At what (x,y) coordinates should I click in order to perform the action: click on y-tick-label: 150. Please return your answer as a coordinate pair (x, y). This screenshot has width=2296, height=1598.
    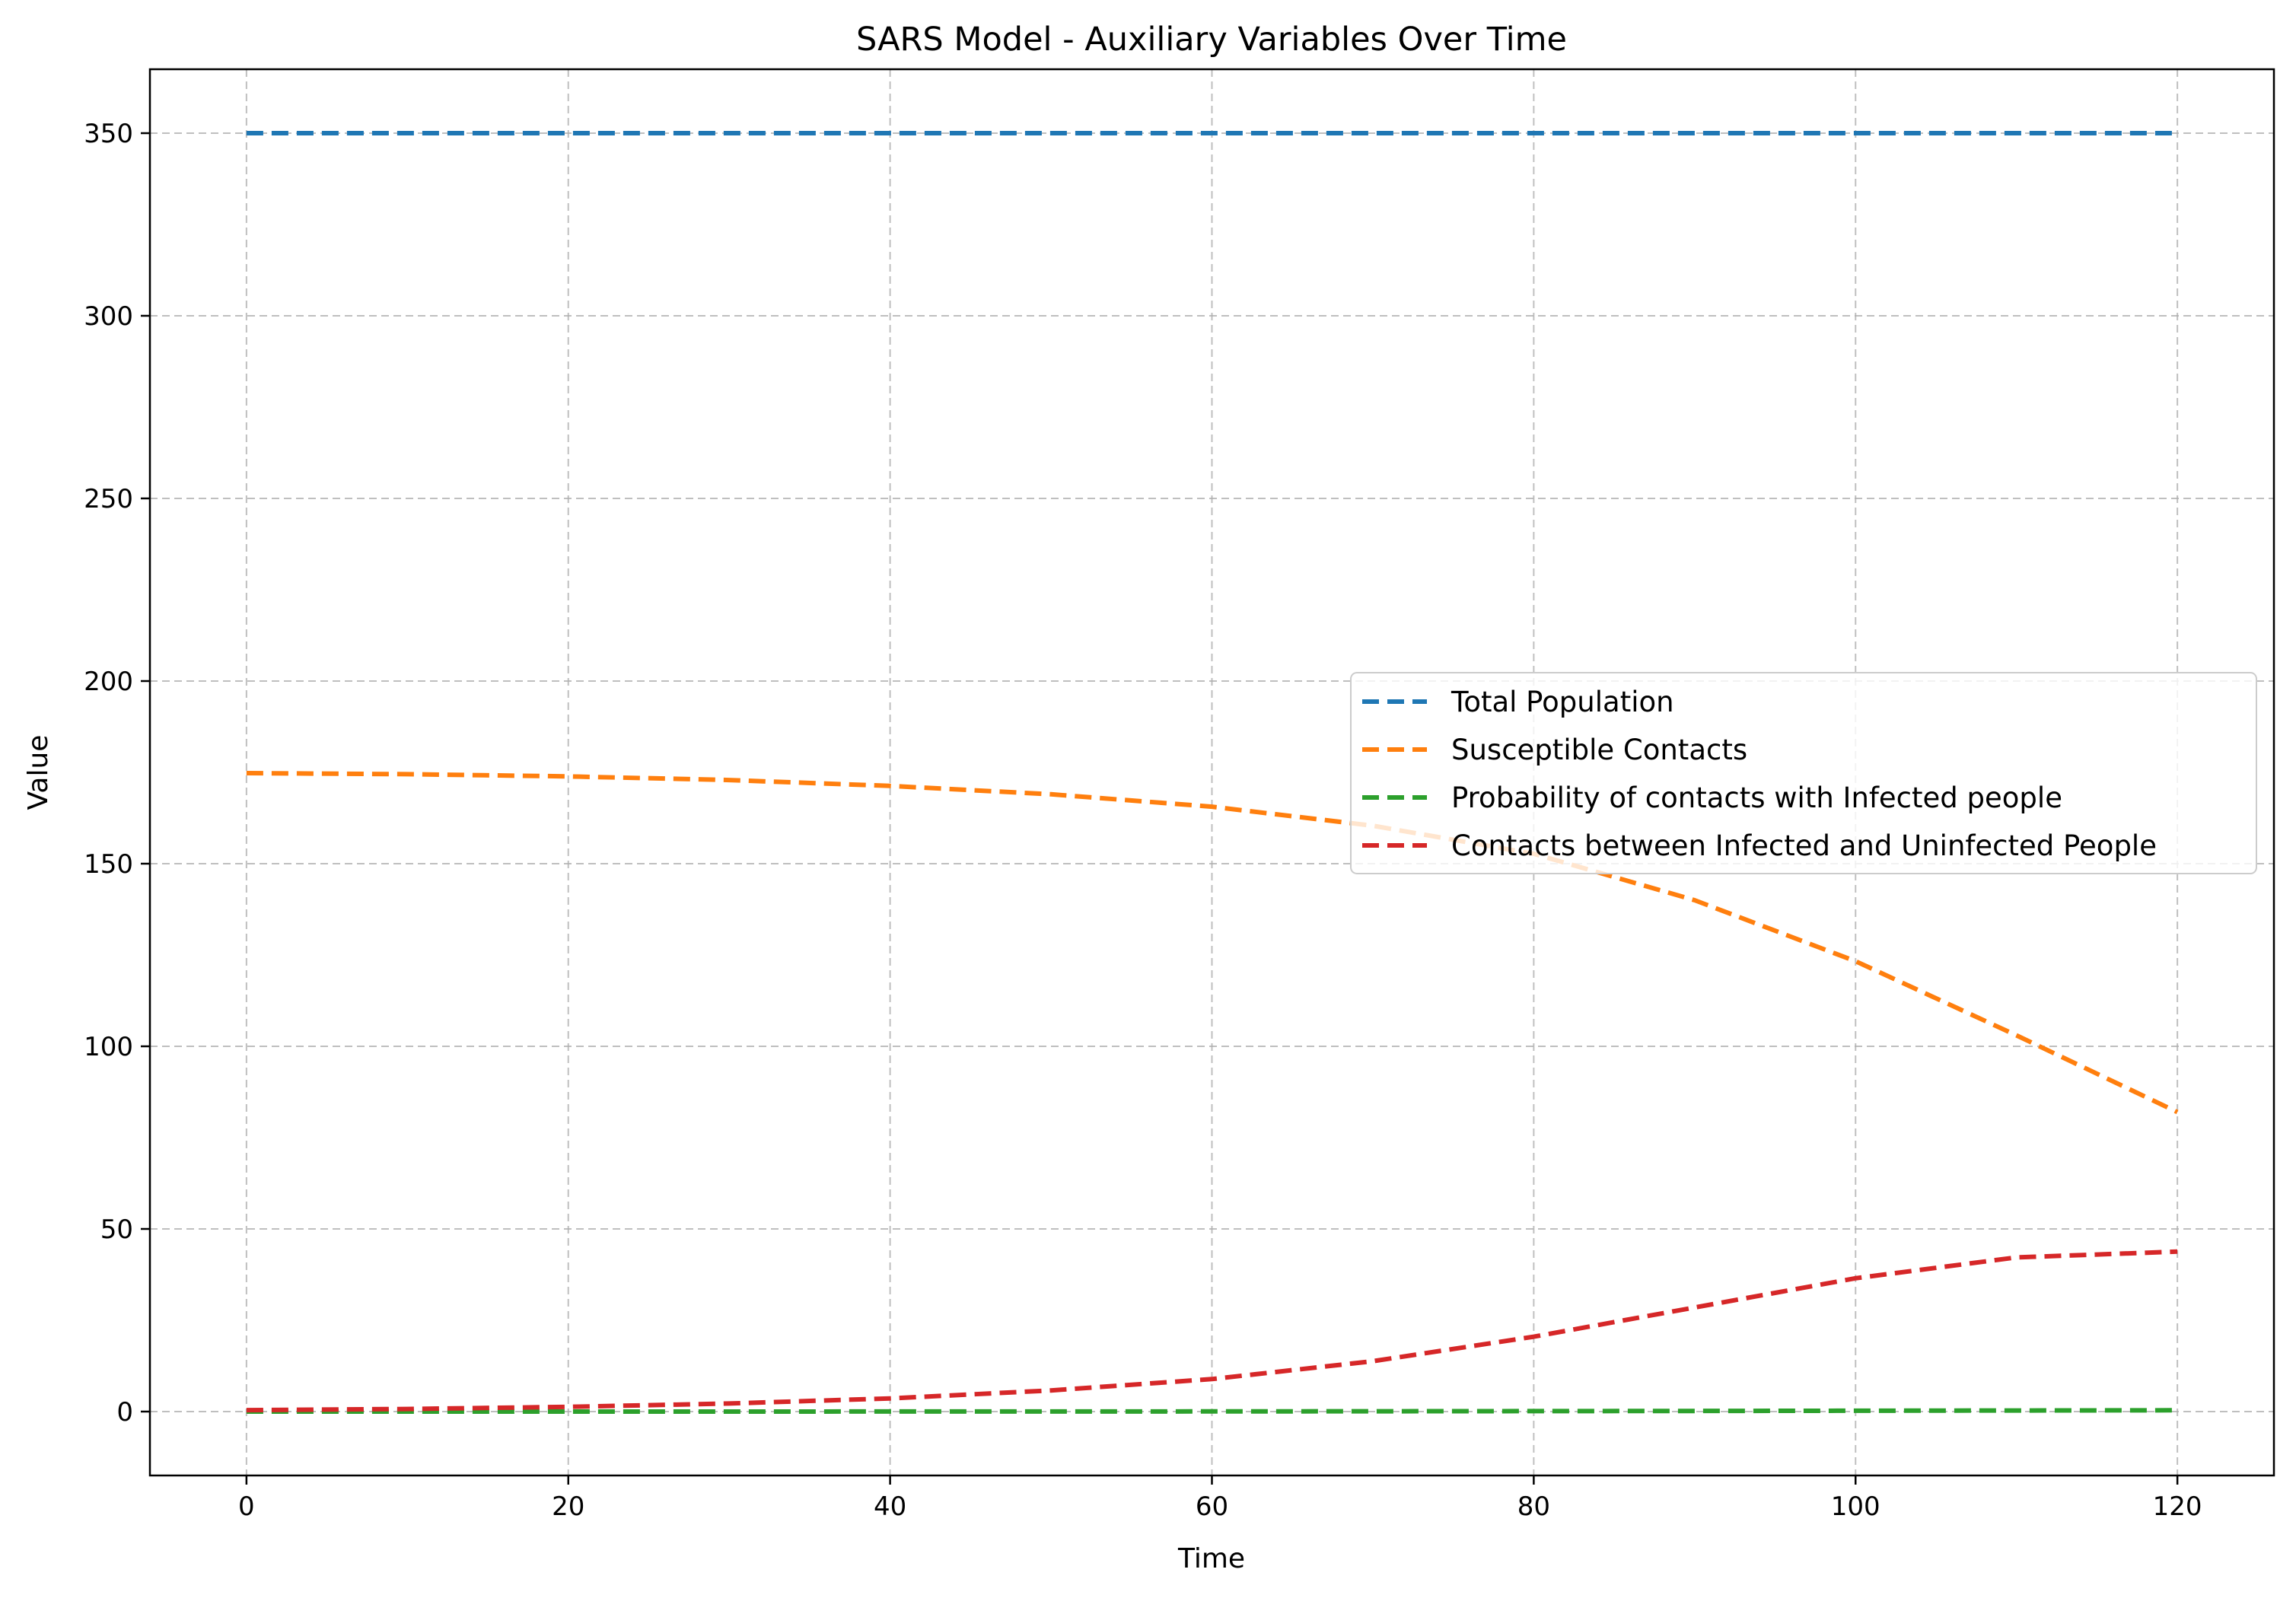
    Looking at the image, I should click on (108, 864).